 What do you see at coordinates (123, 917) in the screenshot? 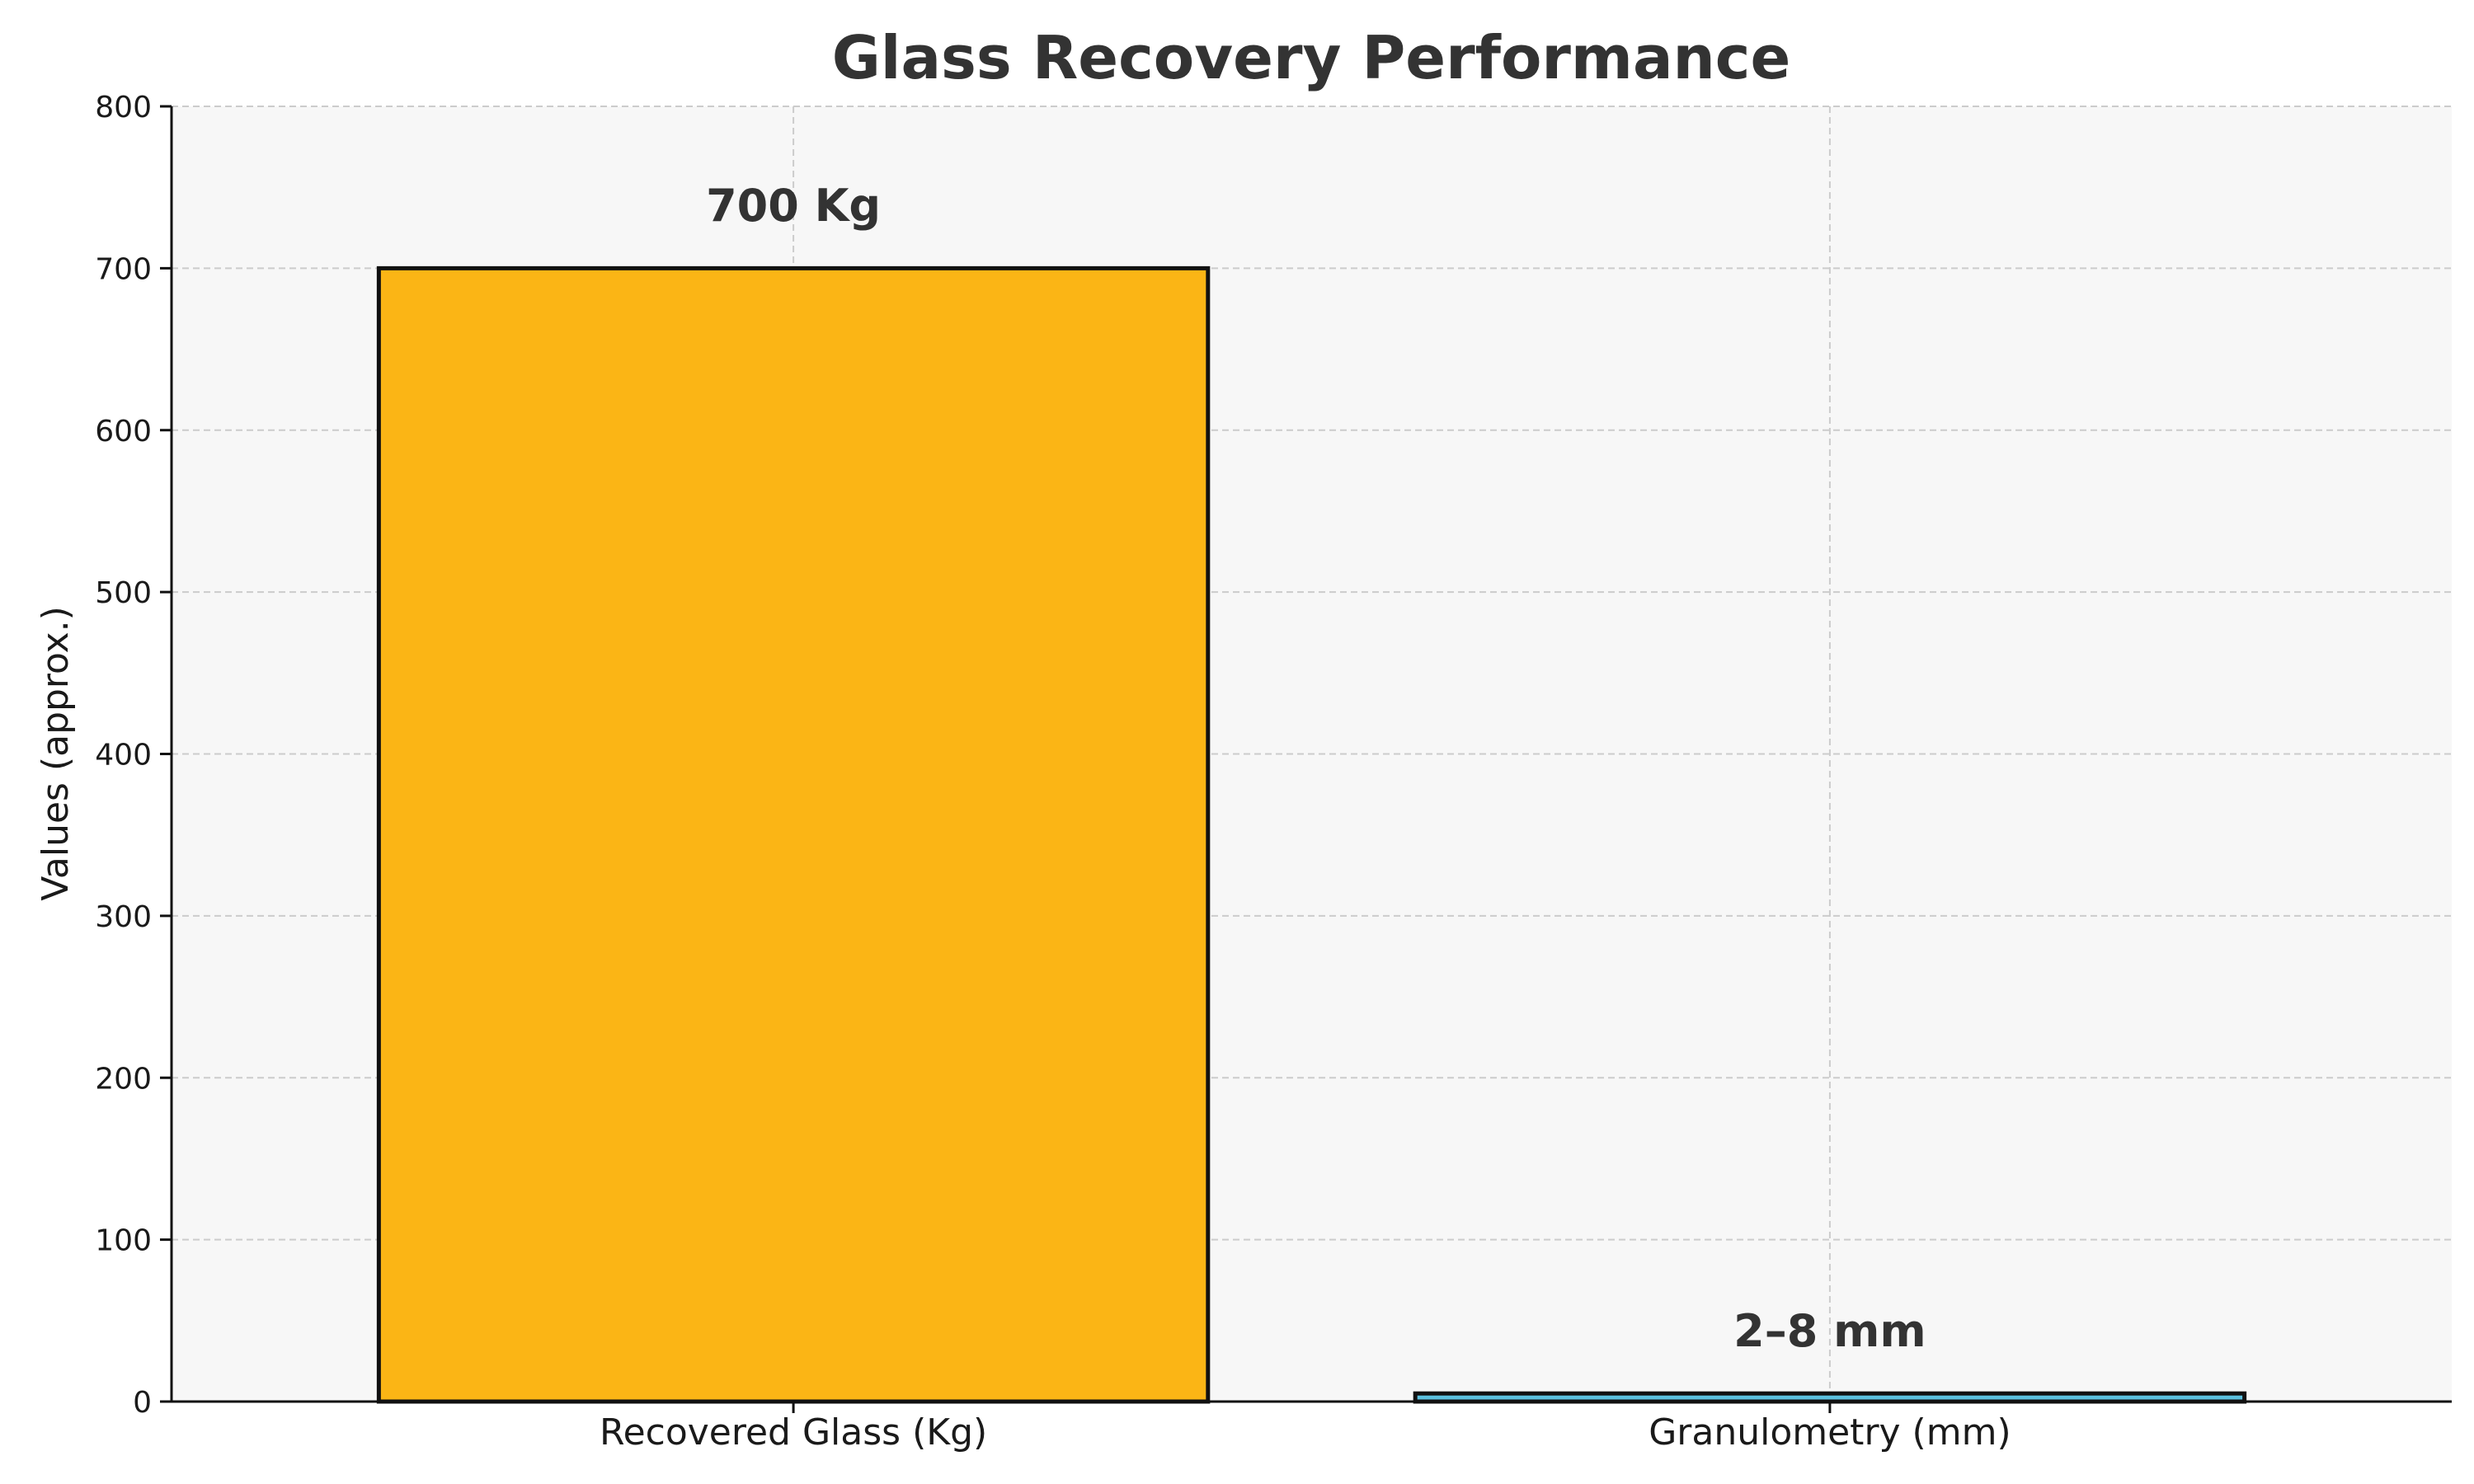
I see `y-tick-label: 300` at bounding box center [123, 917].